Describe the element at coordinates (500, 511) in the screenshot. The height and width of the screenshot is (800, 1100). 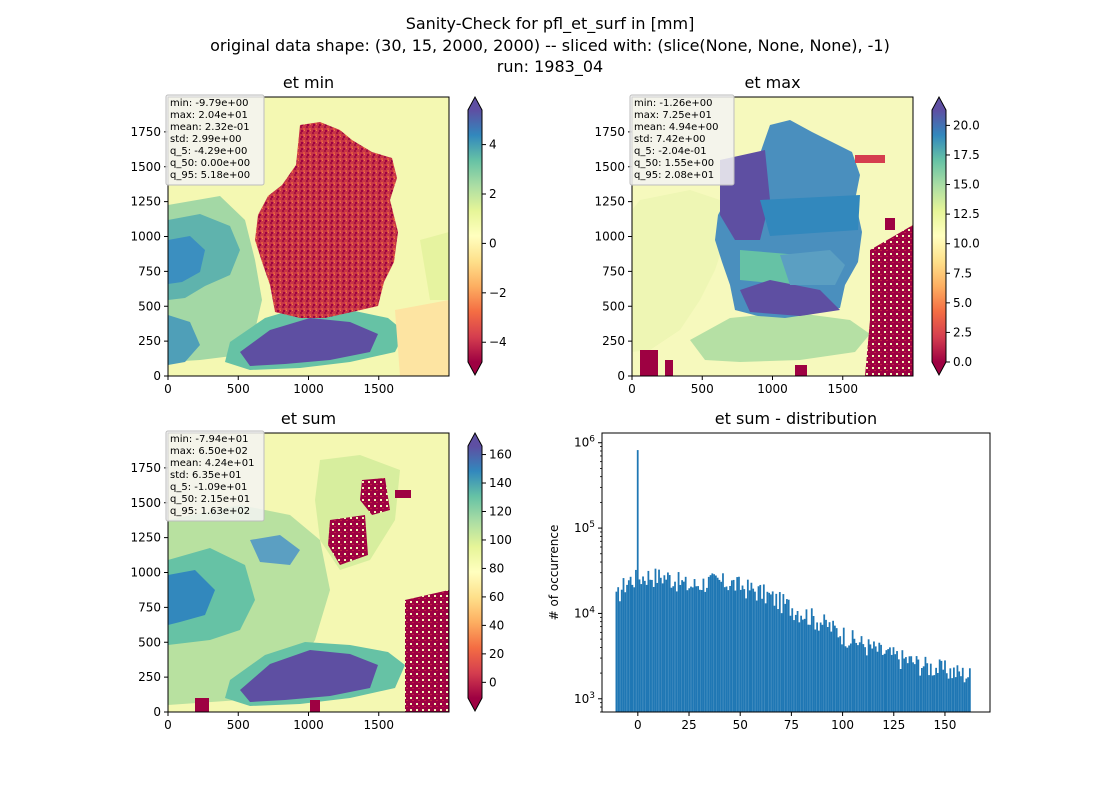
I see `colorbar-tick-label: 120` at that location.